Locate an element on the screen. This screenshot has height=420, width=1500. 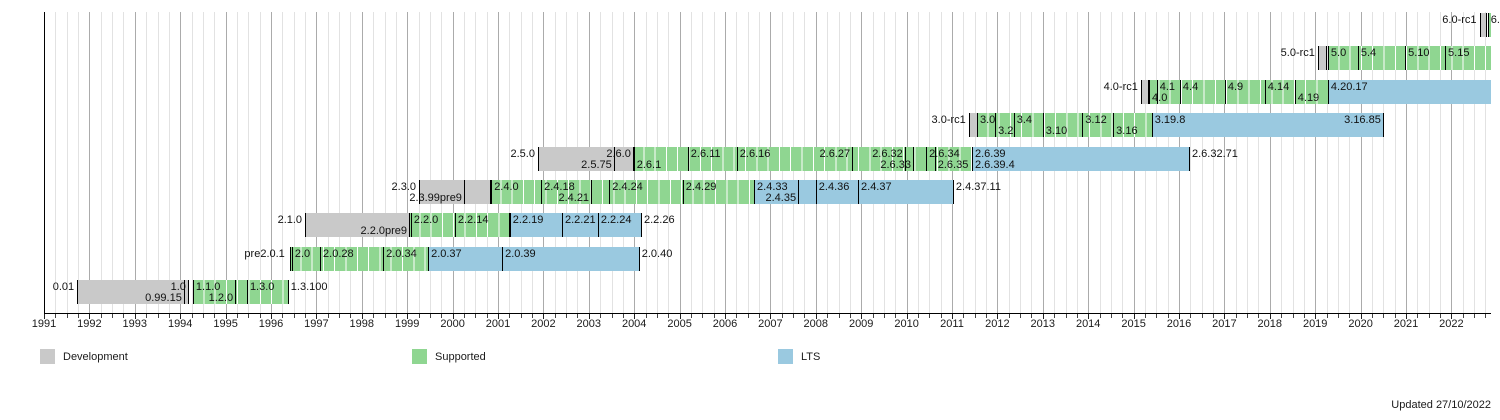
timeline-bar-development is located at coordinates (1322, 58).